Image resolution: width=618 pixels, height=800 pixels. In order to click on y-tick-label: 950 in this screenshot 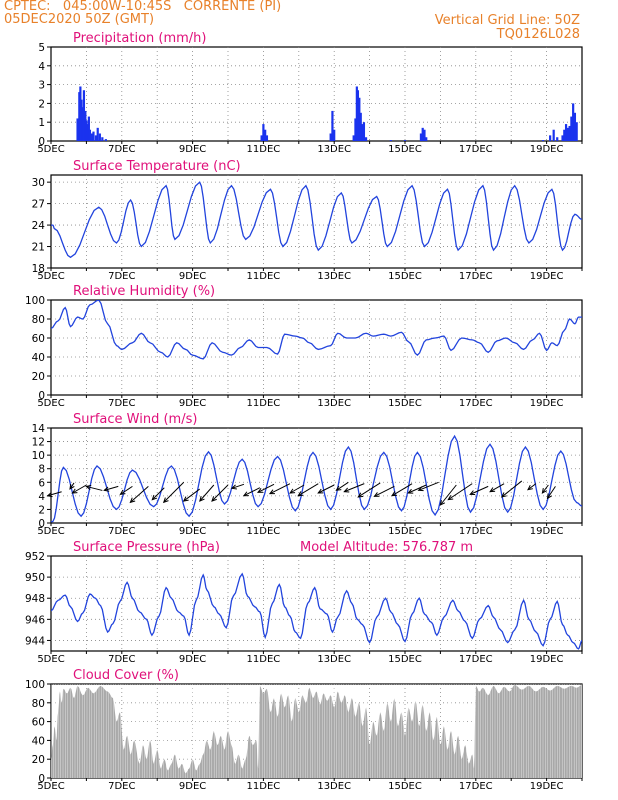, I will do `click(35, 578)`.